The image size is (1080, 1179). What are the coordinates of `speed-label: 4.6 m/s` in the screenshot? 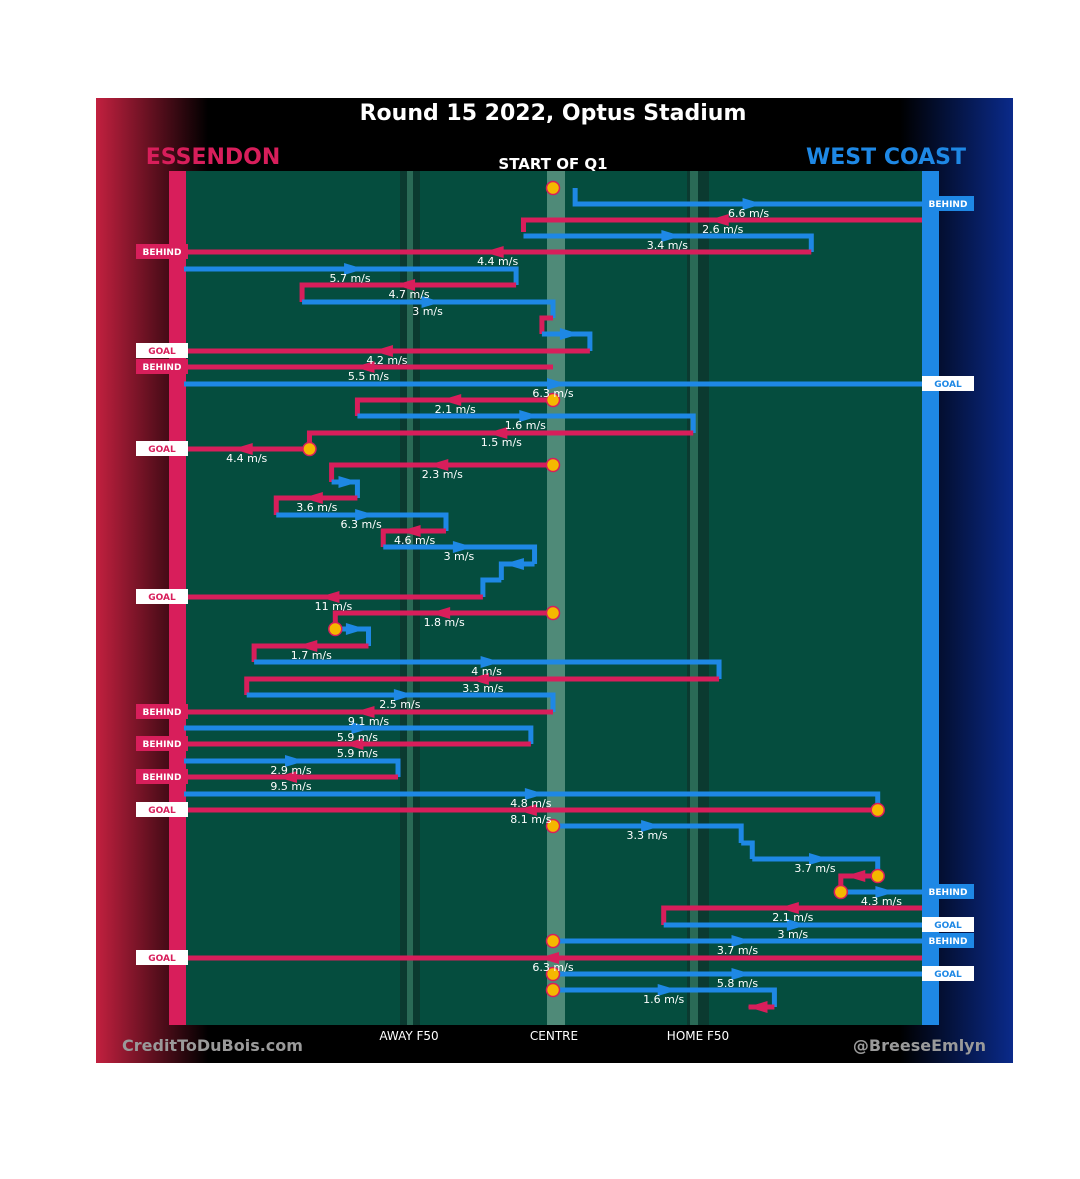 It's located at (414, 540).